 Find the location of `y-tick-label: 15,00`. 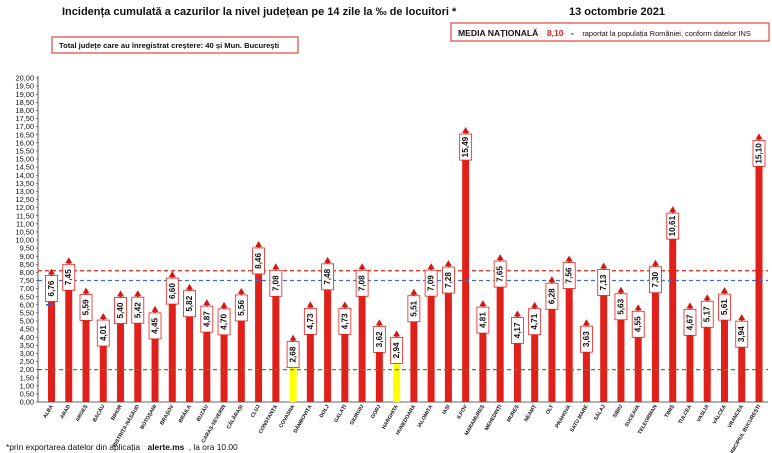

y-tick-label: 15,00 is located at coordinates (25, 159).